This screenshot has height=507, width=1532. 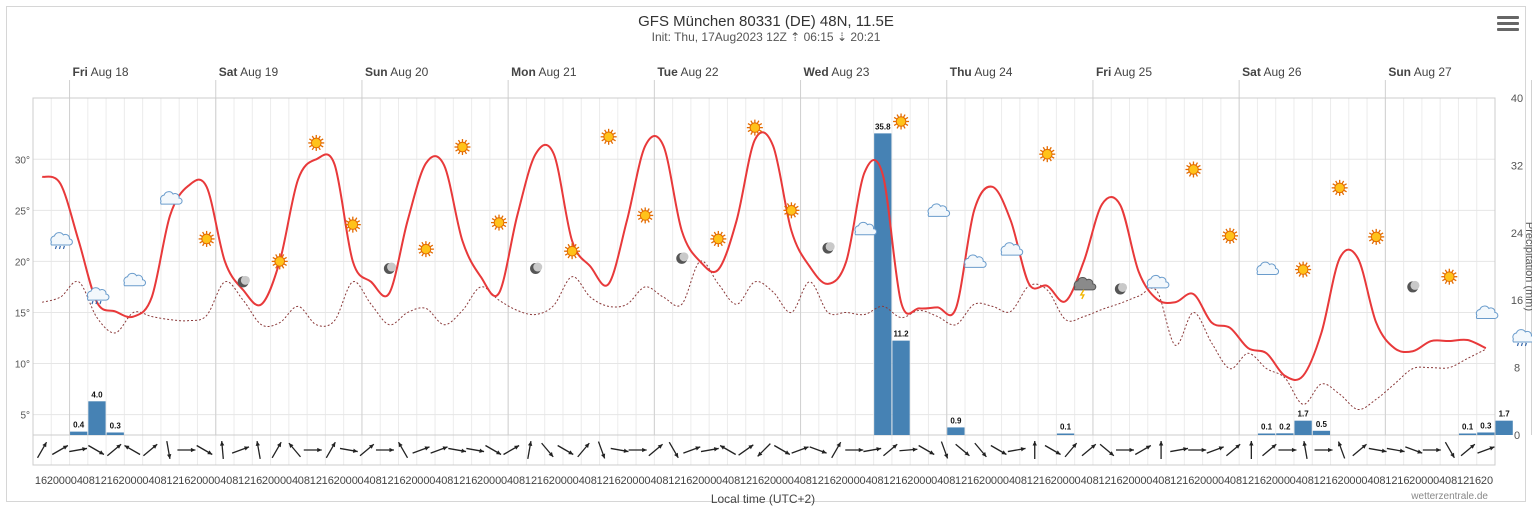 I want to click on hour-tick-label: 16, so click(x=543, y=481).